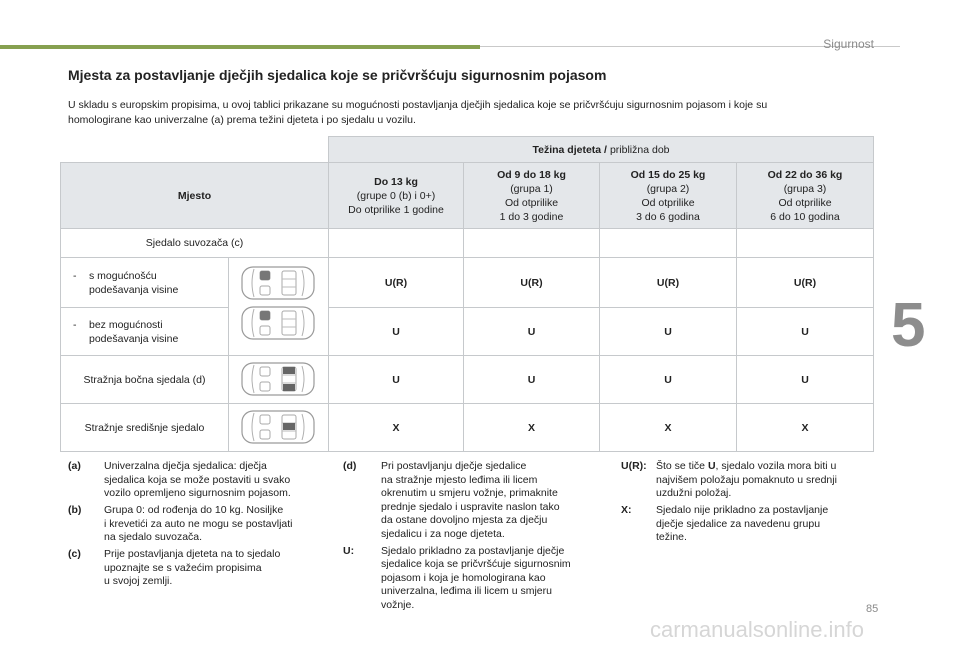 The width and height of the screenshot is (960, 649). What do you see at coordinates (682, 466) in the screenshot?
I see `note-part: Što se tiče` at bounding box center [682, 466].